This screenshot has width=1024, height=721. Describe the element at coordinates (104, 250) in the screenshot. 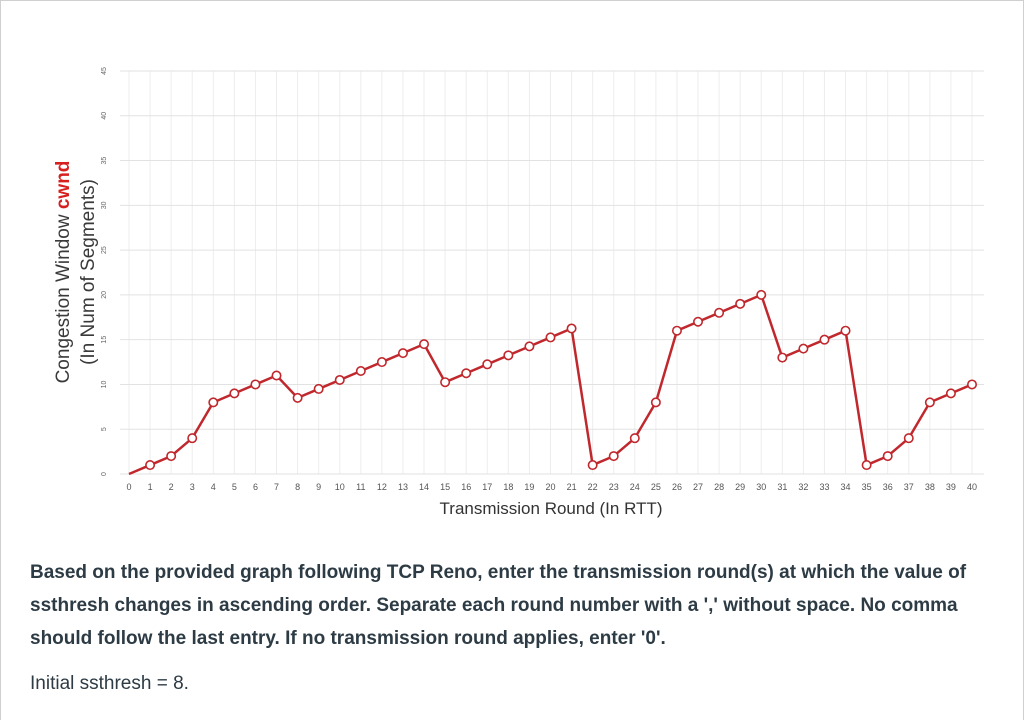

I see `y-tick-label: 25` at that location.